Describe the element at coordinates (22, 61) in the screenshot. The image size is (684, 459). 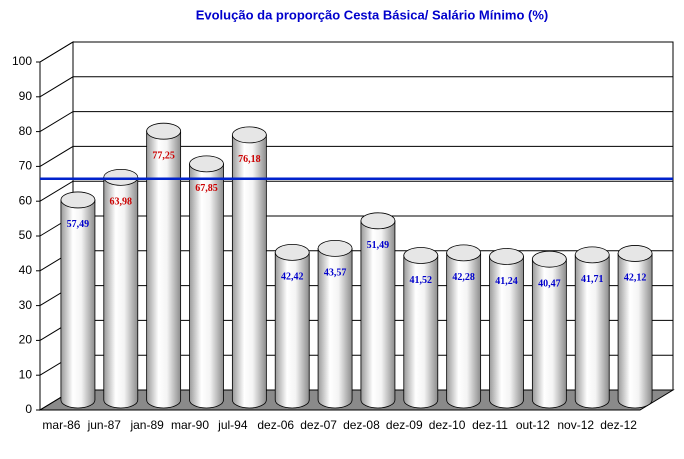
I see `y-tick-label: 100` at that location.